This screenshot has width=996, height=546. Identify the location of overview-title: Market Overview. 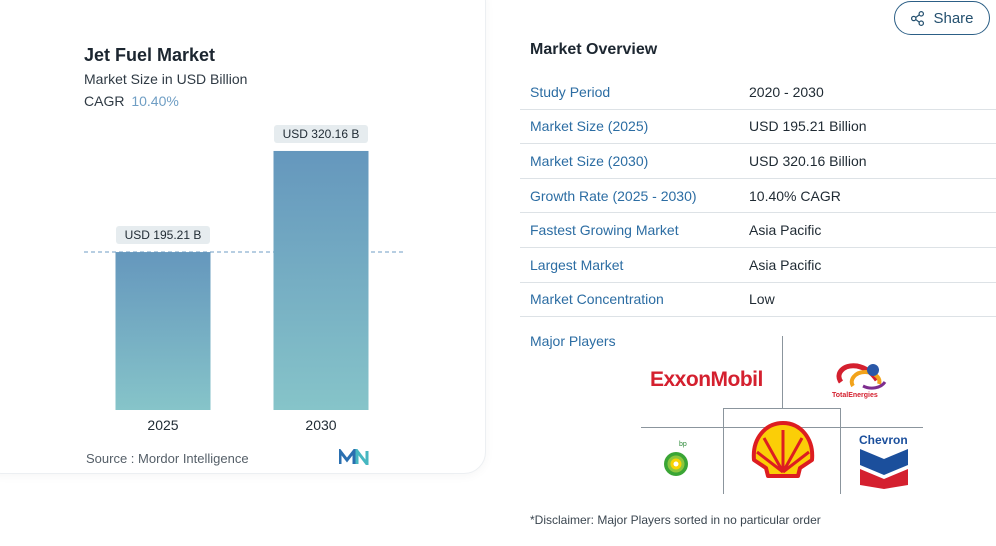
(594, 49).